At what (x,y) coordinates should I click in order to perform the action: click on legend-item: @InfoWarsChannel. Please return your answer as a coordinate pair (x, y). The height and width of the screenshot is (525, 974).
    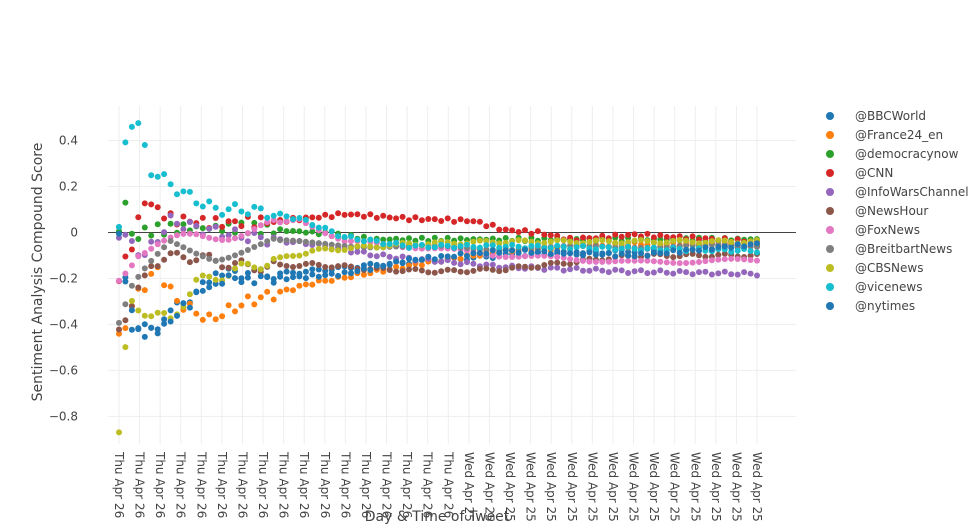
    Looking at the image, I should click on (895, 191).